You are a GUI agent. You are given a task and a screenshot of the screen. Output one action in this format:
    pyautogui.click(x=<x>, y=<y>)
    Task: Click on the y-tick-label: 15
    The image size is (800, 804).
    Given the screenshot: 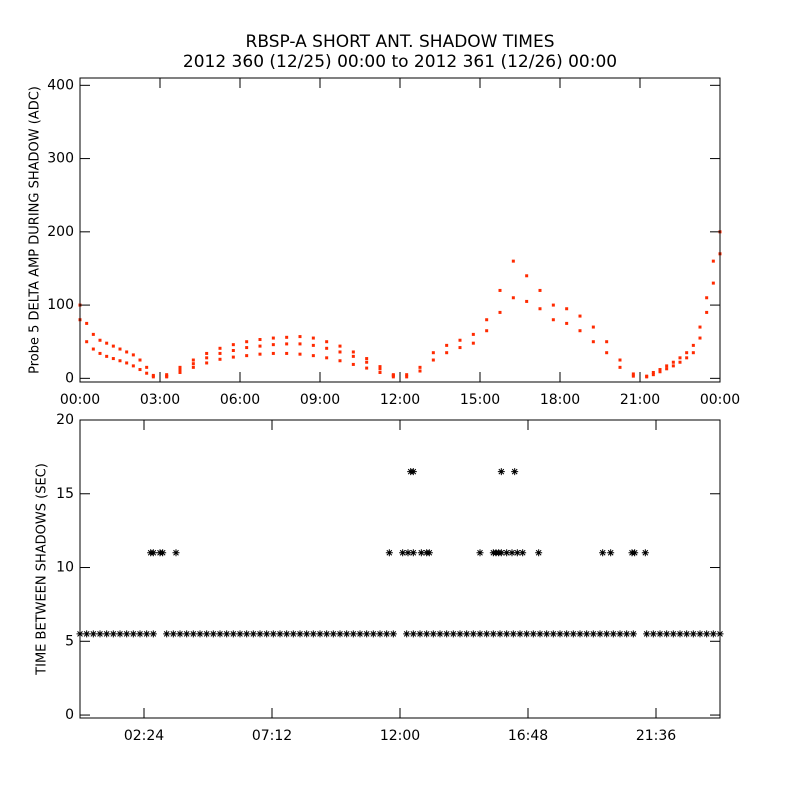 What is the action you would take?
    pyautogui.click(x=65, y=494)
    